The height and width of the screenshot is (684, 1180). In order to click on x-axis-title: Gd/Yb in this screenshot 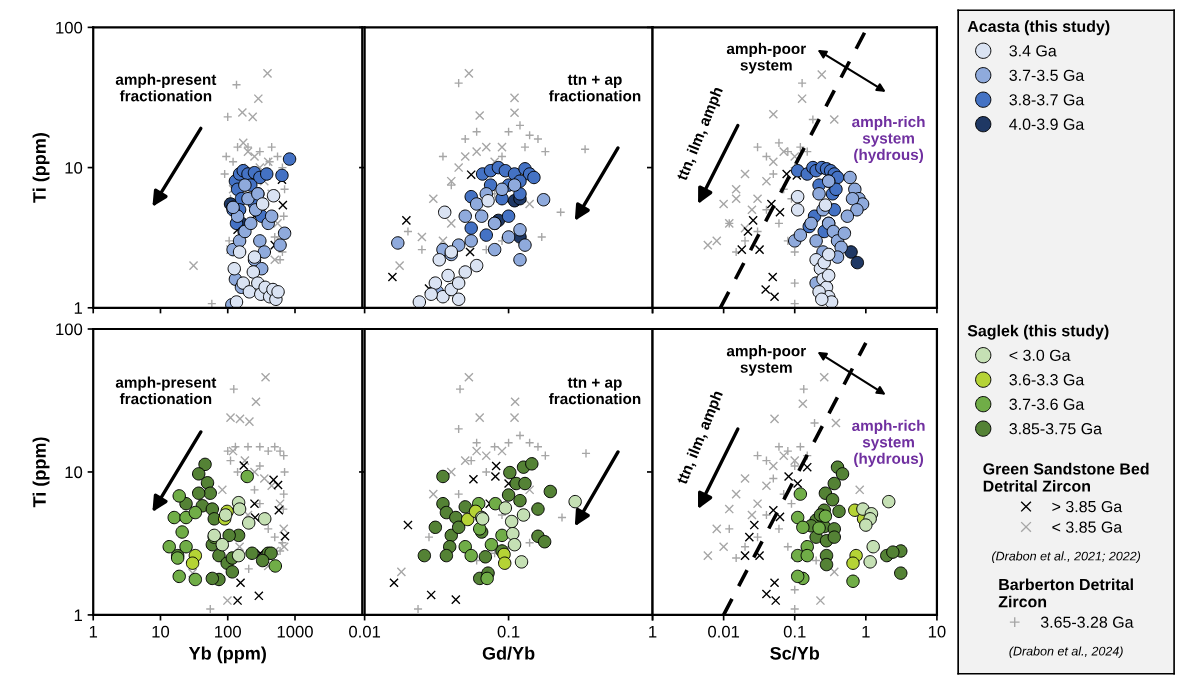, I will do `click(508, 653)`.